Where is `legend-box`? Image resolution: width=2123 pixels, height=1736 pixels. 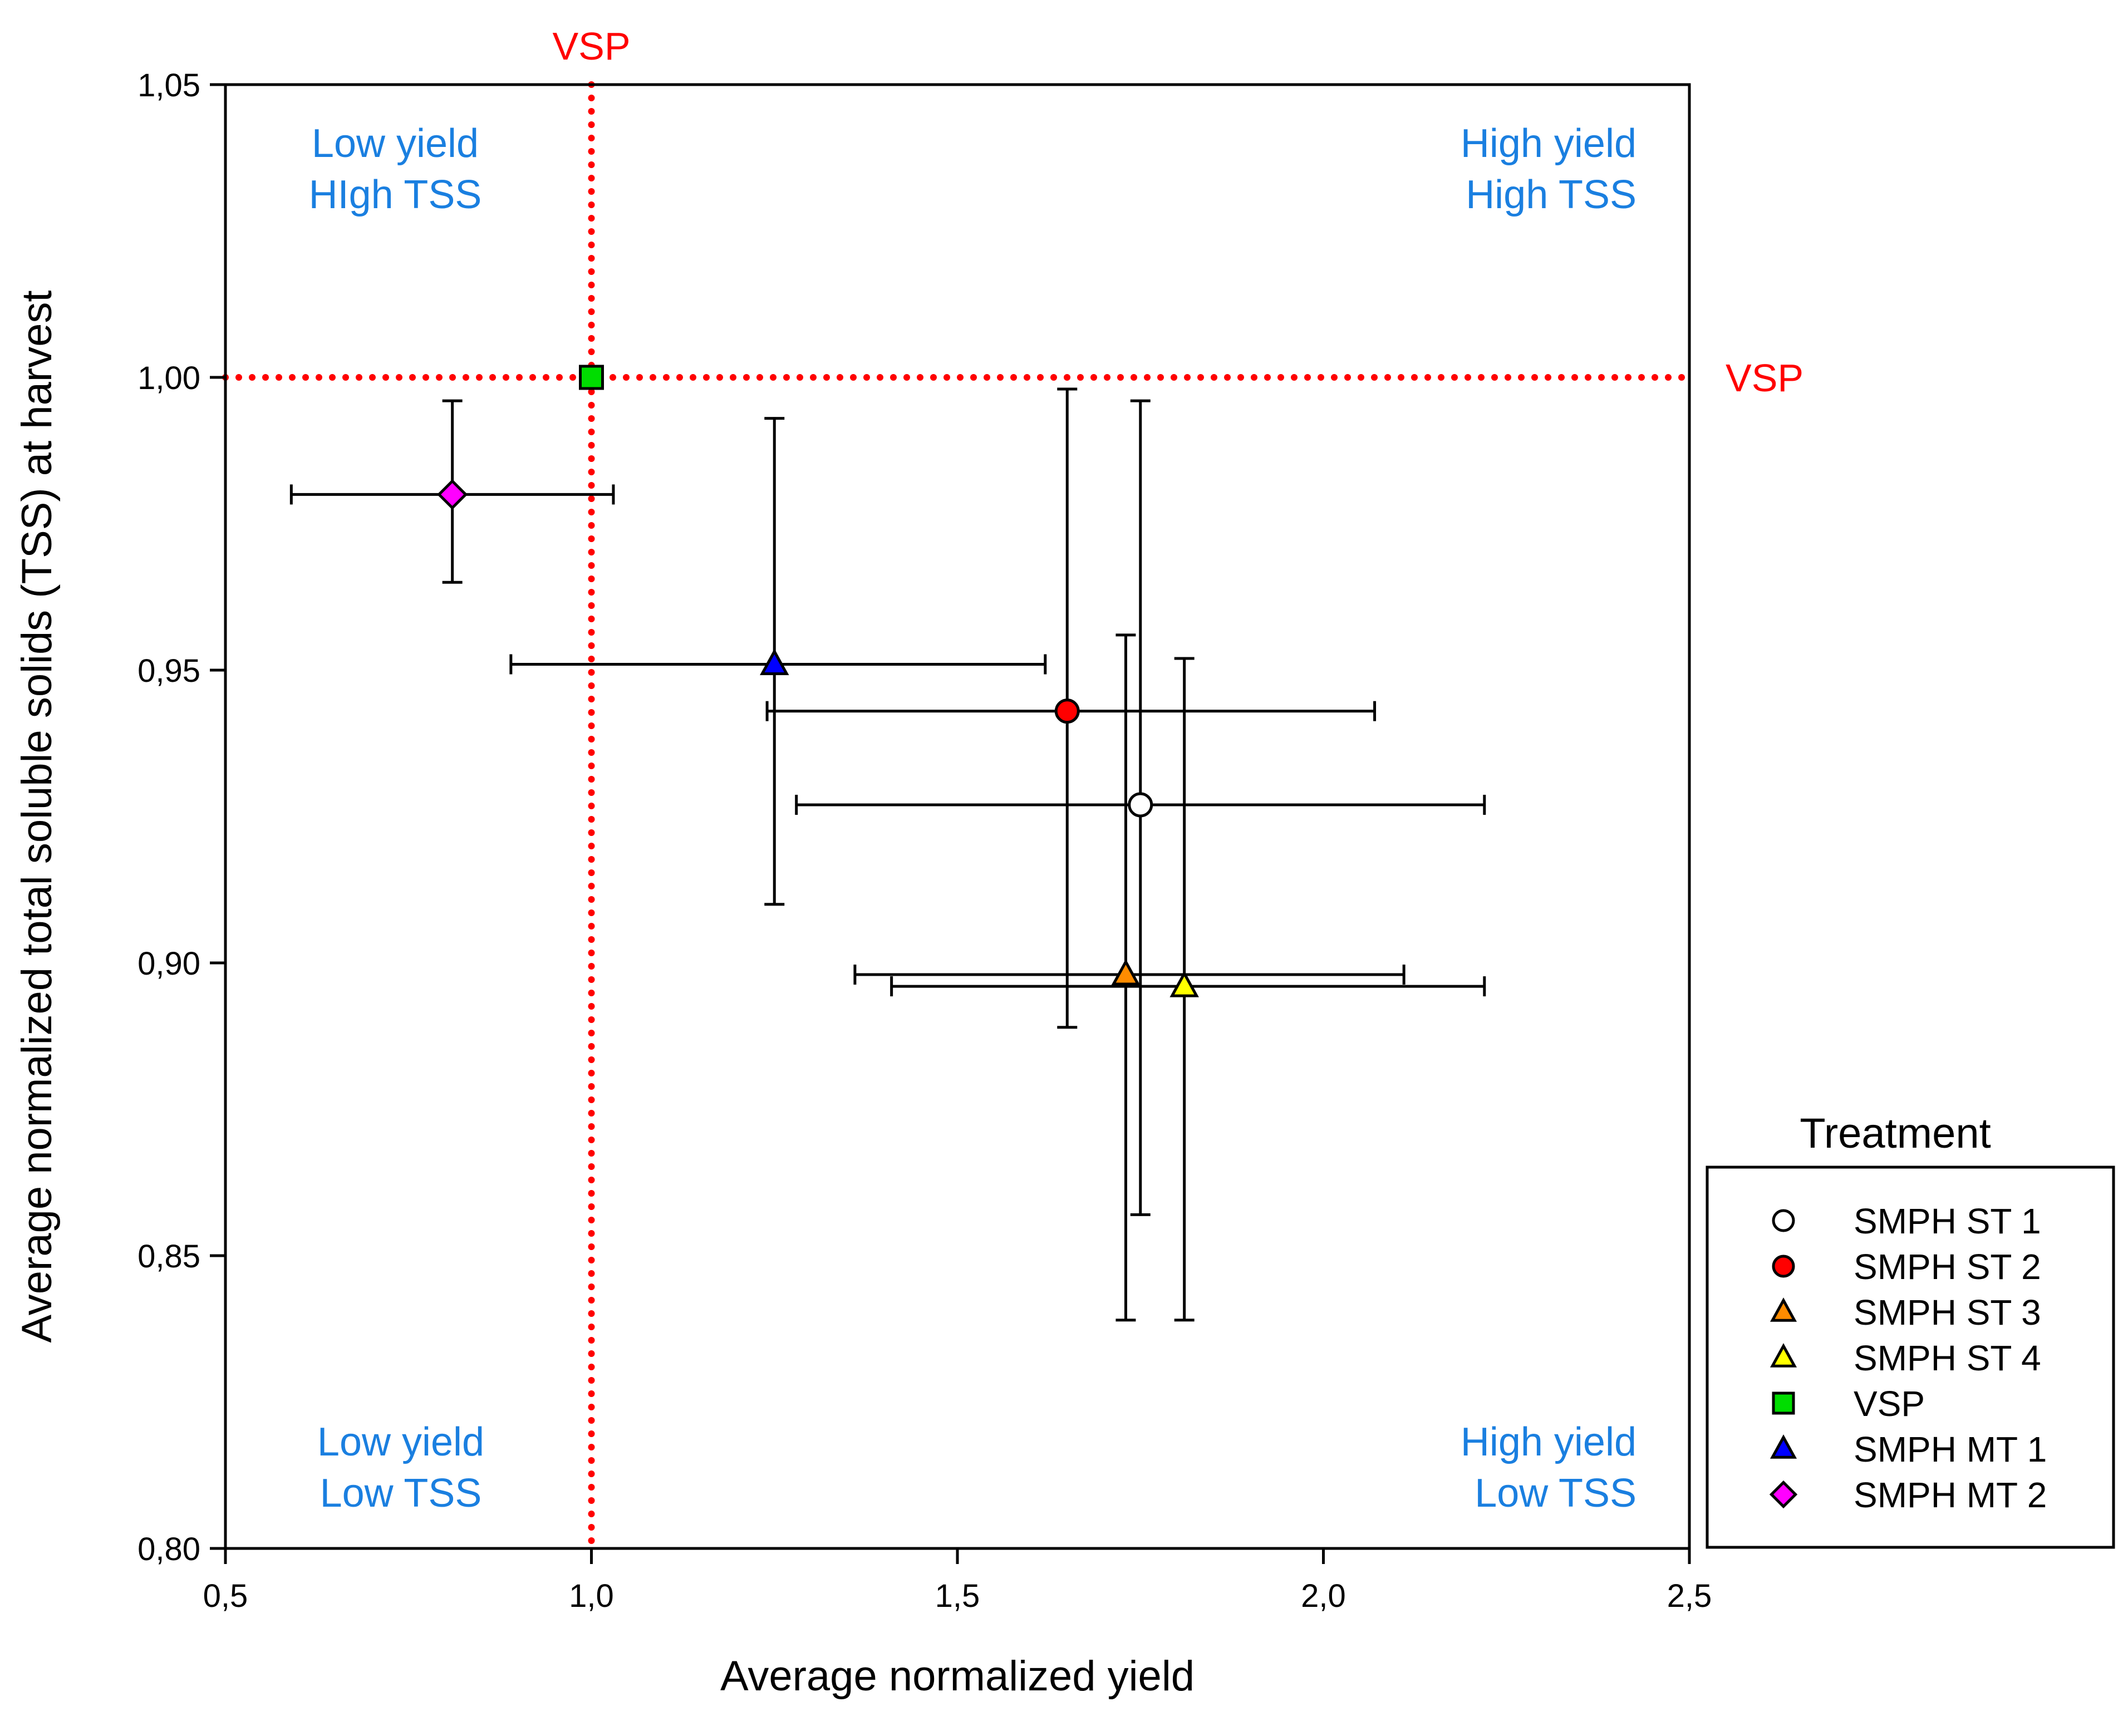
legend-box is located at coordinates (1910, 1357).